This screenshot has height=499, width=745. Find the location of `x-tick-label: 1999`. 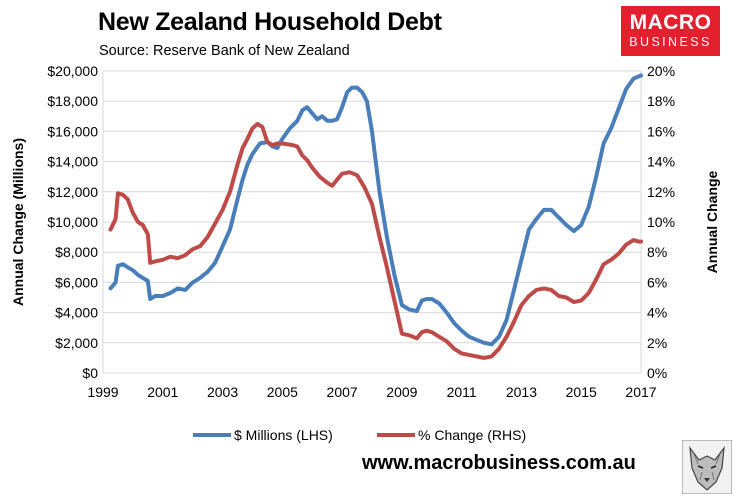

x-tick-label: 1999 is located at coordinates (102, 392).